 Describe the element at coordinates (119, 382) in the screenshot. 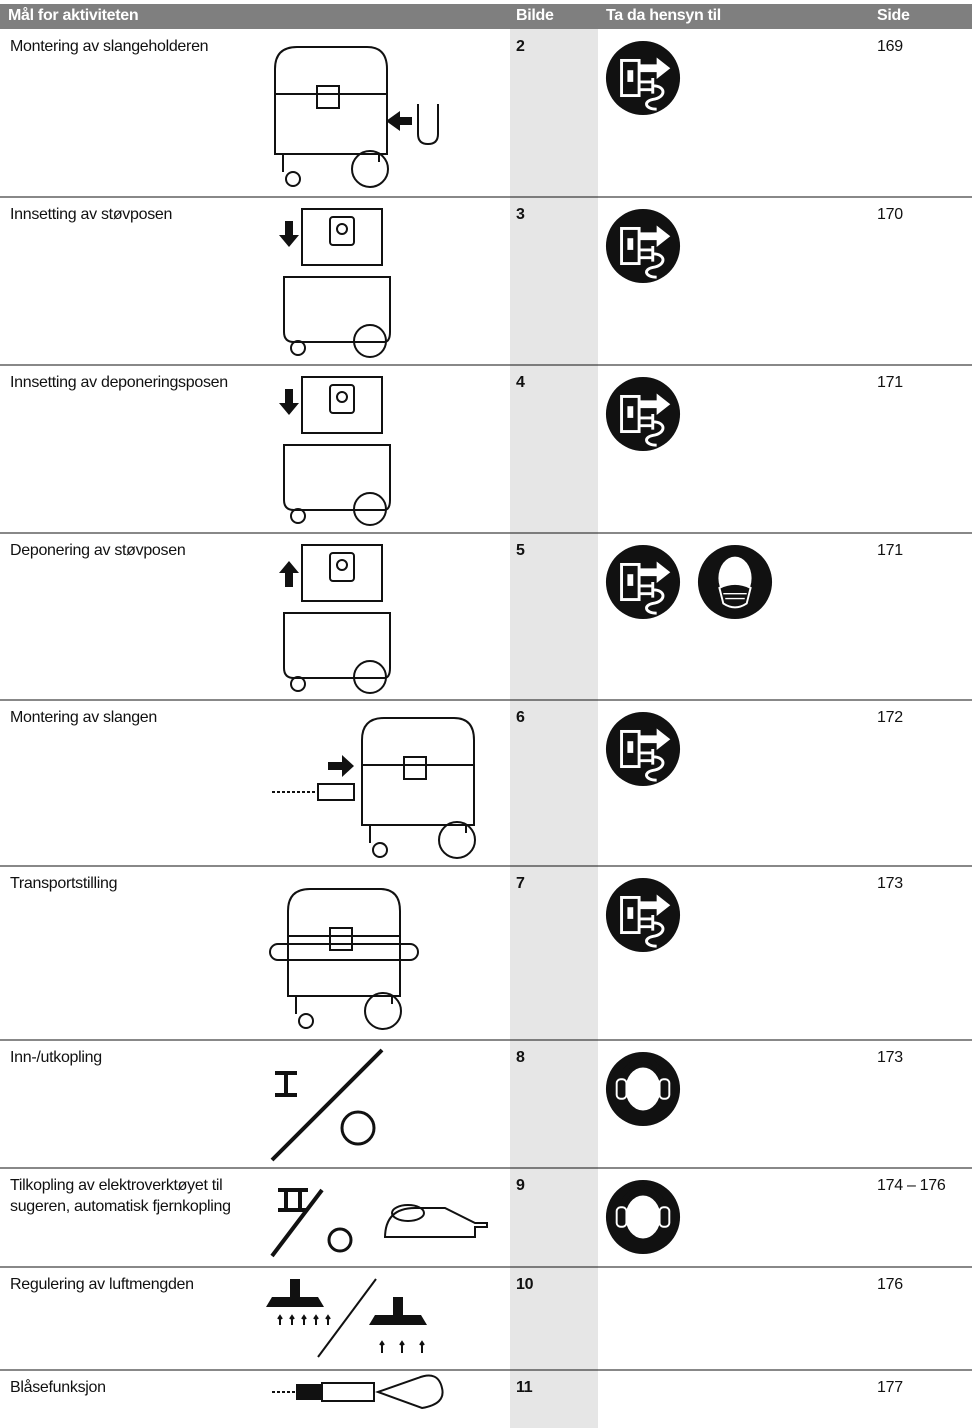

I see `activity-text: Innsetting av deponeringsposen` at that location.